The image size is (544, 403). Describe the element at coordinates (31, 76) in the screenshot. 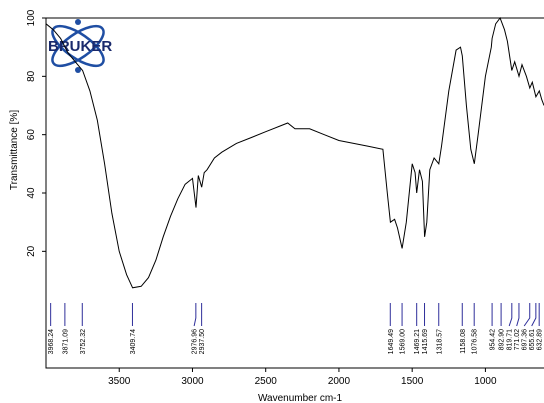

I see `y-tick-label: 80` at that location.